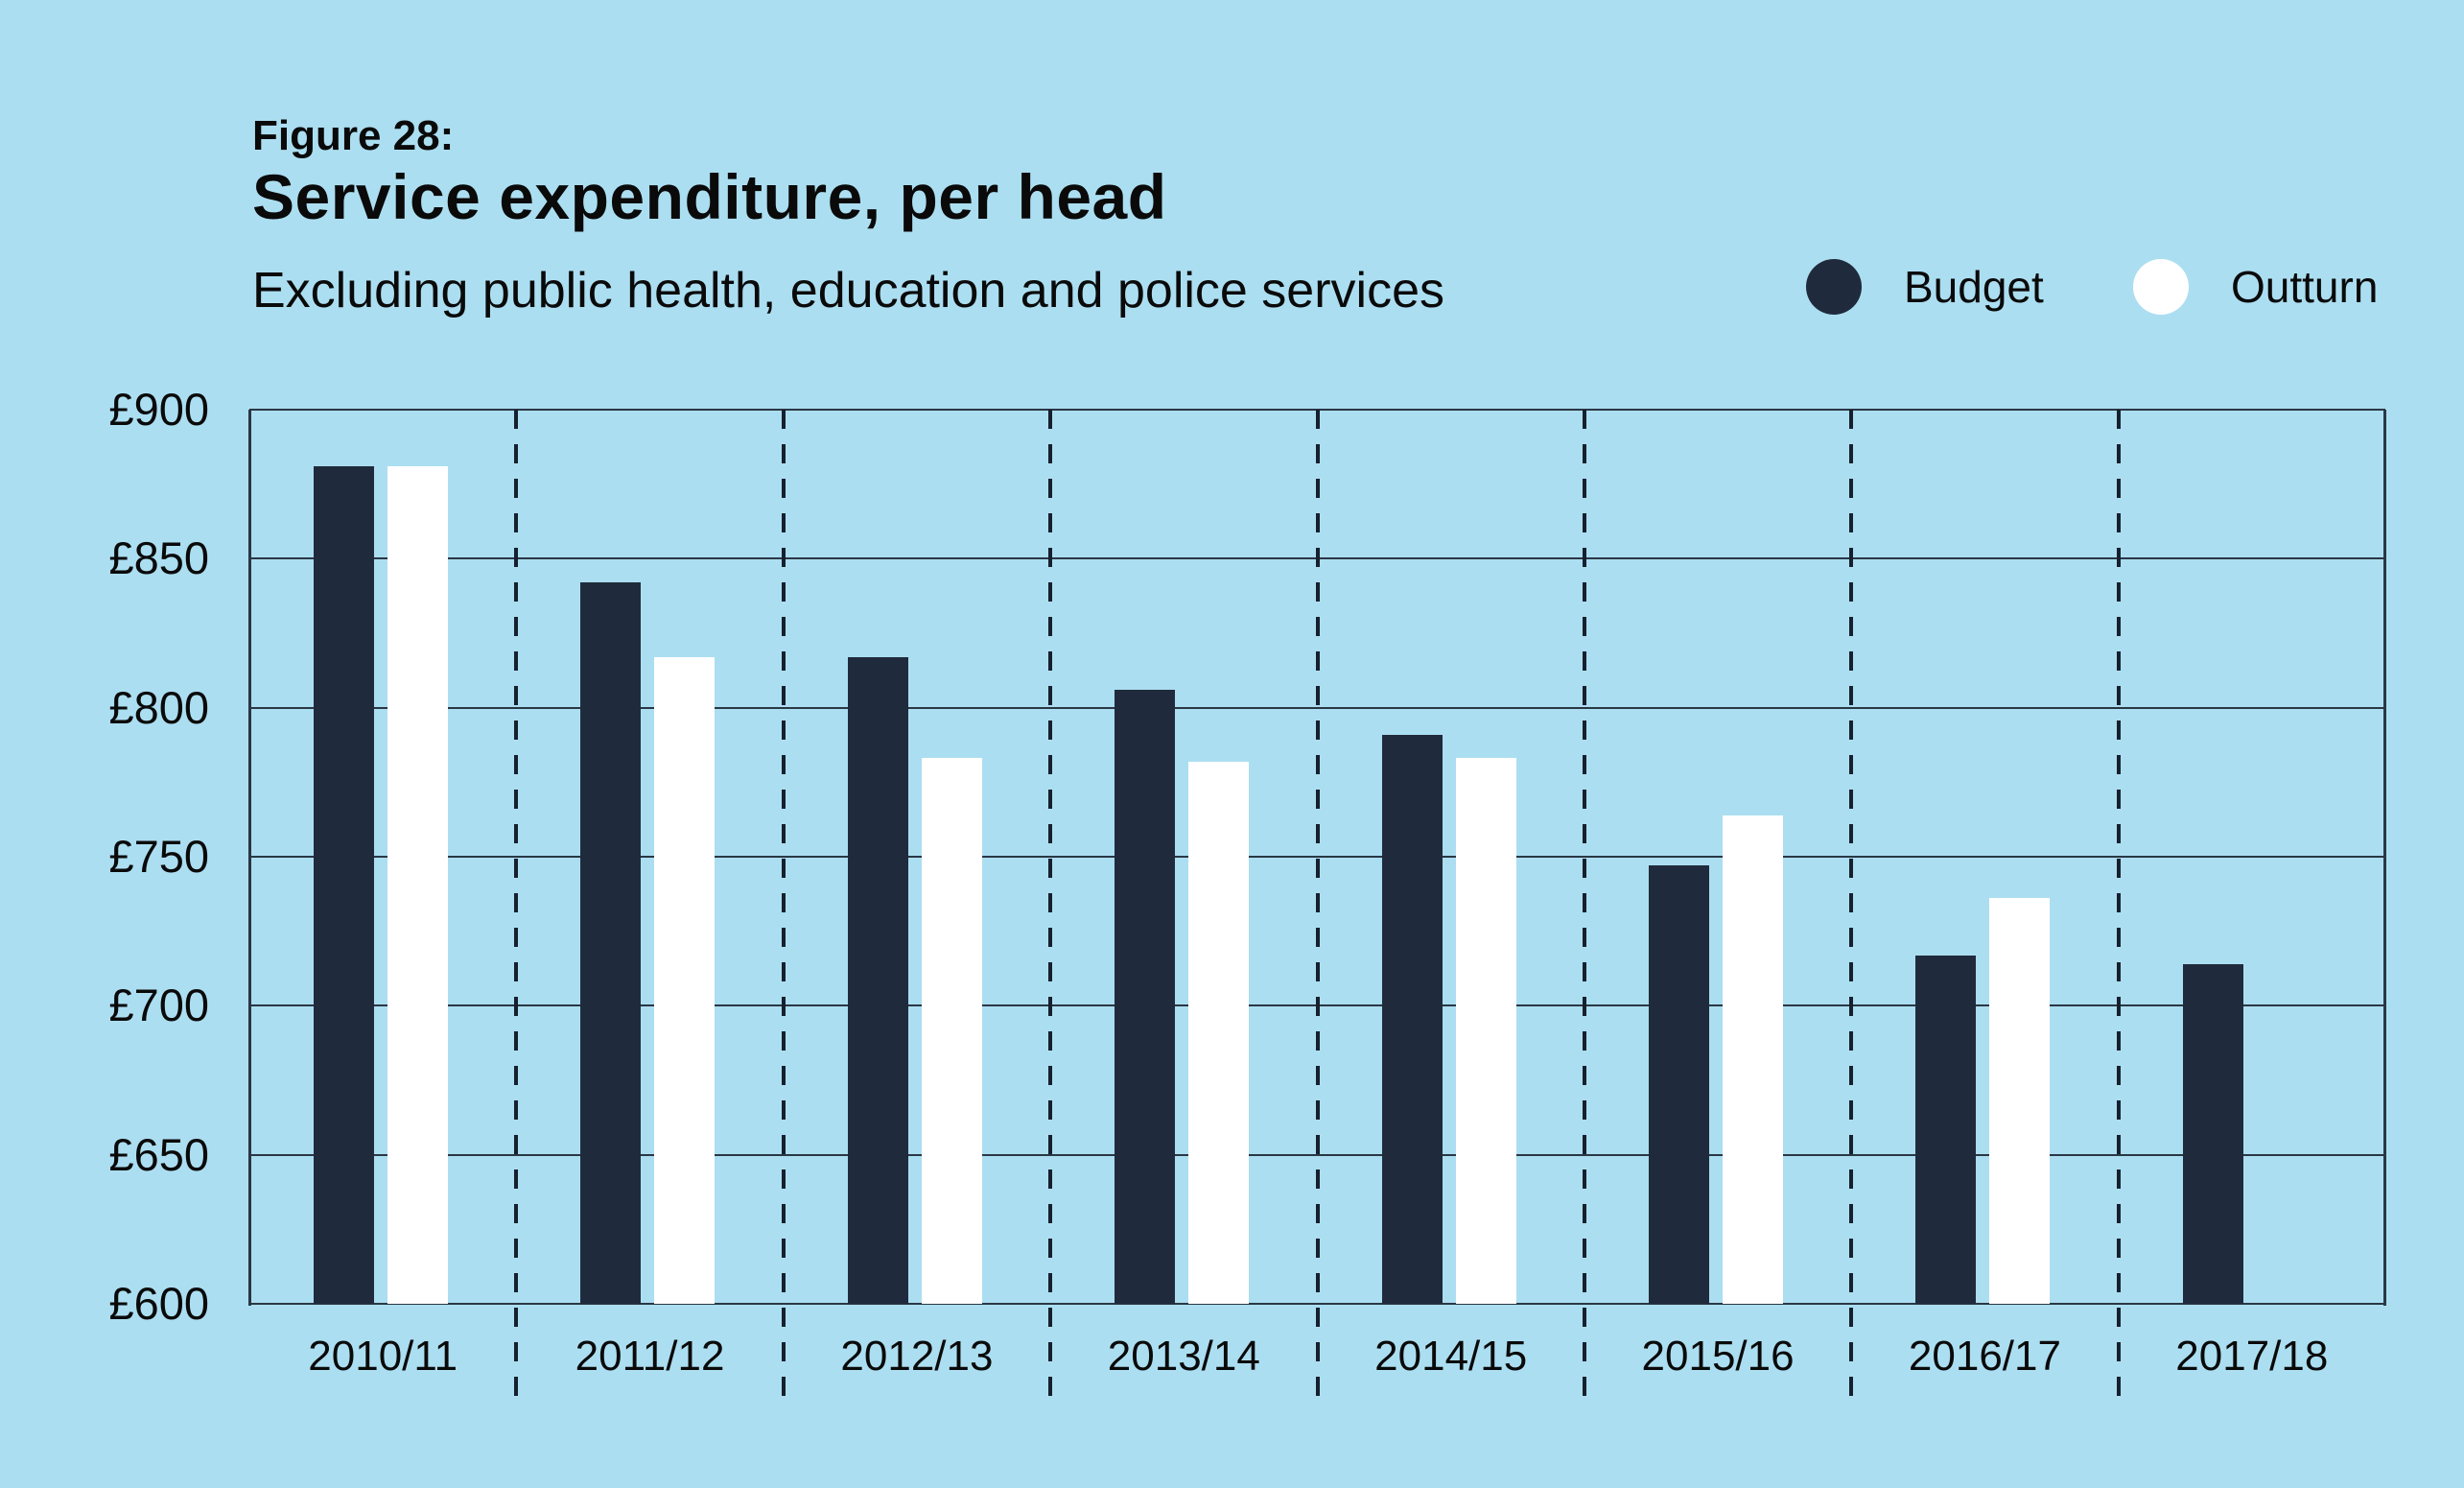 The image size is (2464, 1488). Describe the element at coordinates (158, 856) in the screenshot. I see `y-axis-tick-label: £750` at that location.